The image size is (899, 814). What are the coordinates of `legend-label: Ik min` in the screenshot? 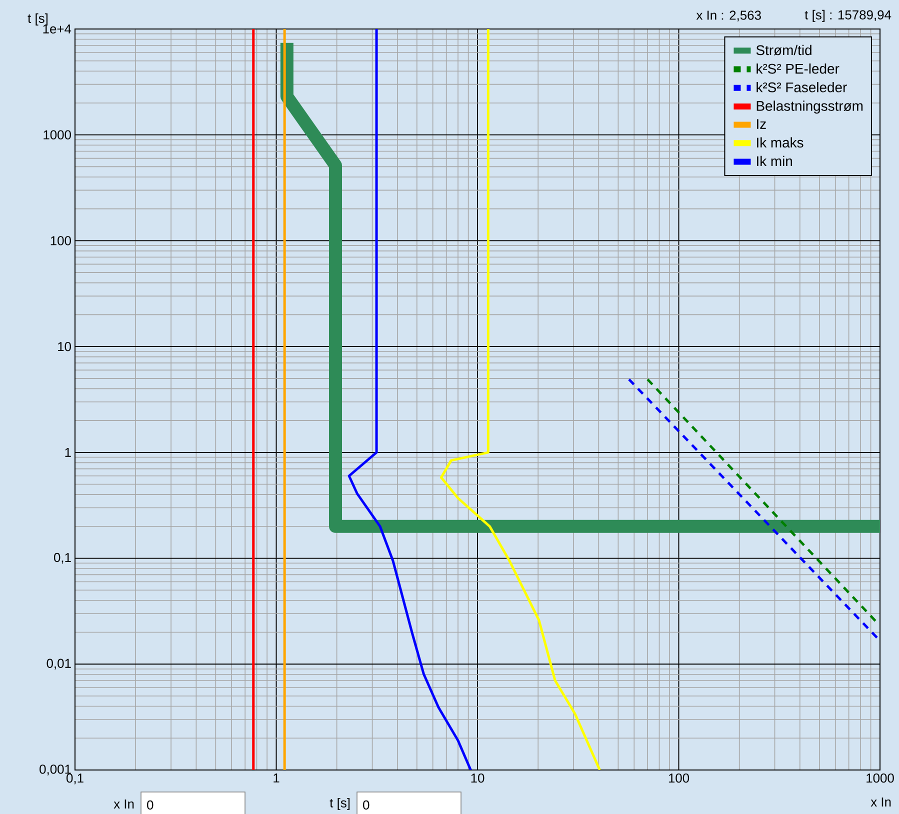 It's located at (774, 161).